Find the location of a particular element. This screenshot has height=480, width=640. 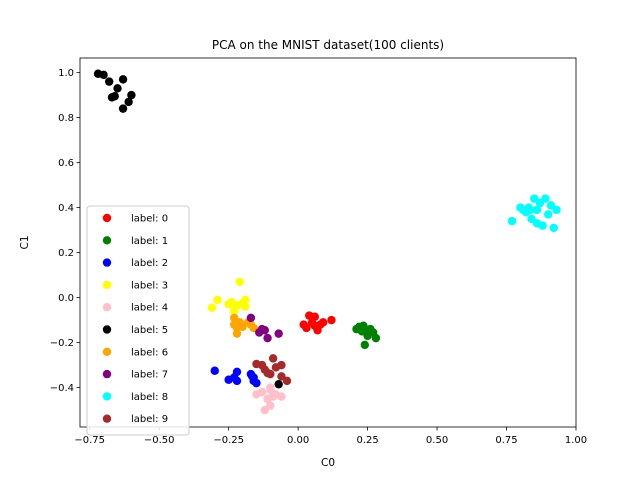

legend-label: label: 0 is located at coordinates (149, 219).